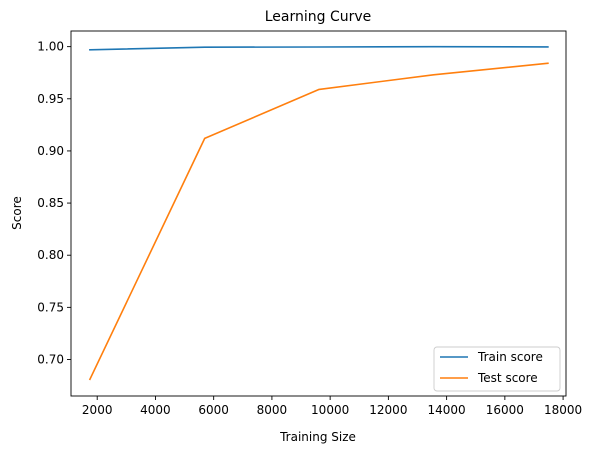 This screenshot has height=453, width=591. What do you see at coordinates (330, 410) in the screenshot?
I see `x-tick-label: 10000` at bounding box center [330, 410].